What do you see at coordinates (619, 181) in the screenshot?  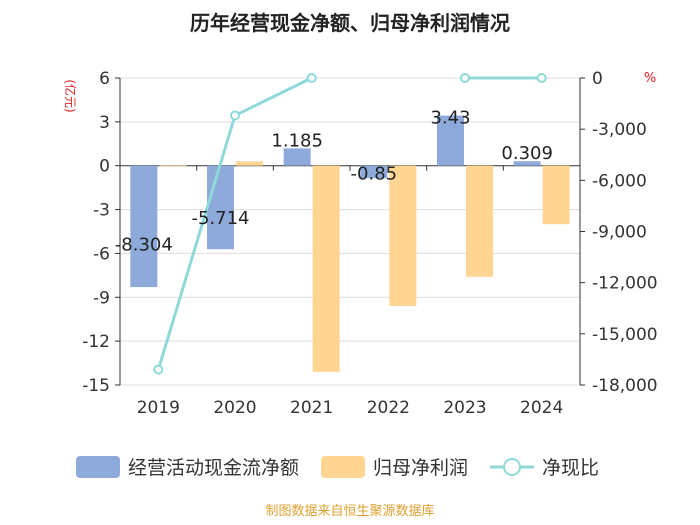 I see `right-tick-label: -6,000` at bounding box center [619, 181].